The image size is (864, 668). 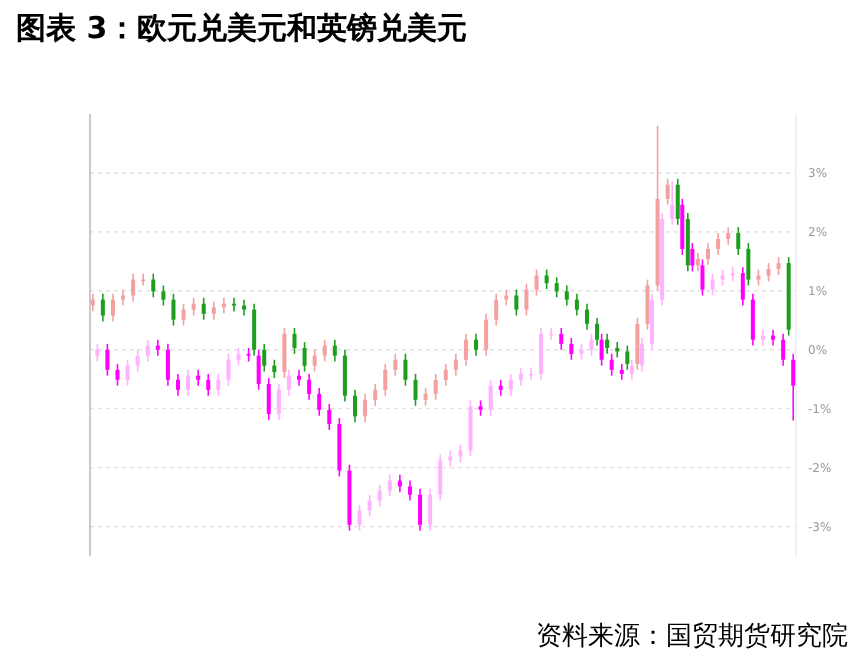 I want to click on chart-title: 图表 3：欧元兑美元和英镑兑美元, so click(x=242, y=28).